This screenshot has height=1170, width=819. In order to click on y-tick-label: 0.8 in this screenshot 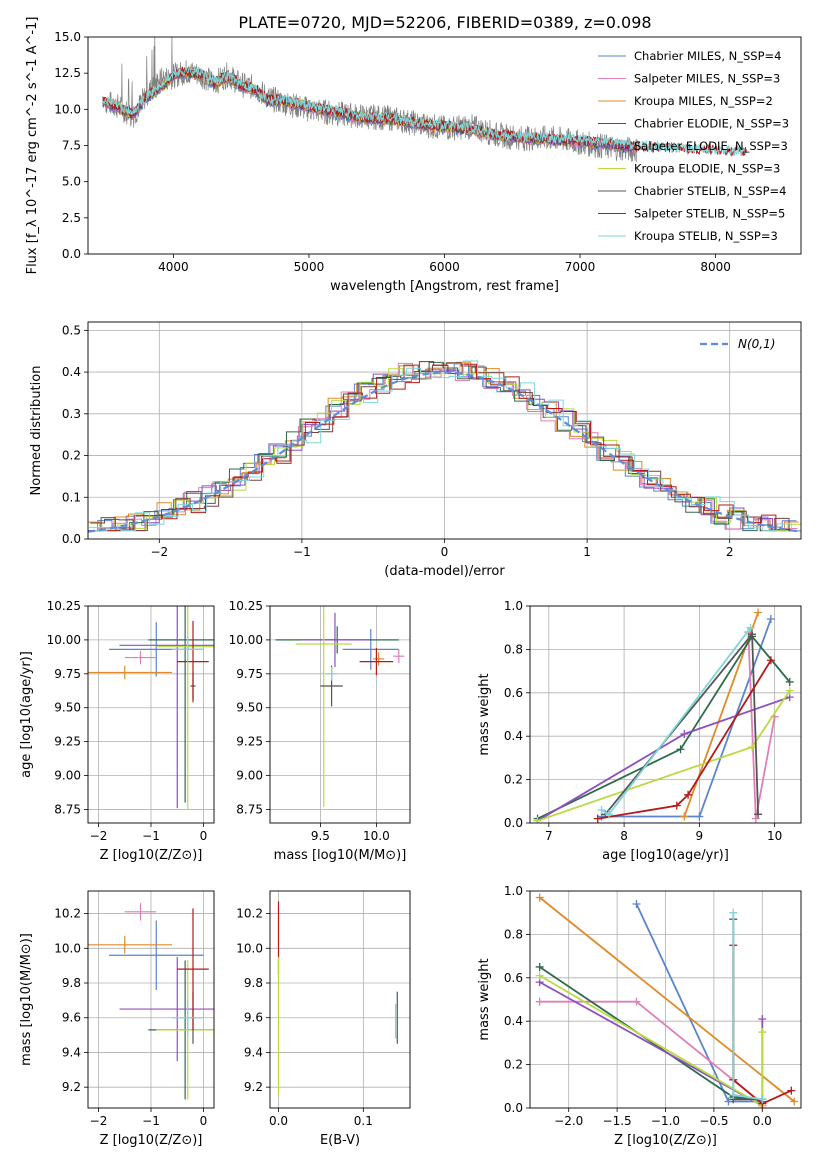, I will do `click(513, 934)`.